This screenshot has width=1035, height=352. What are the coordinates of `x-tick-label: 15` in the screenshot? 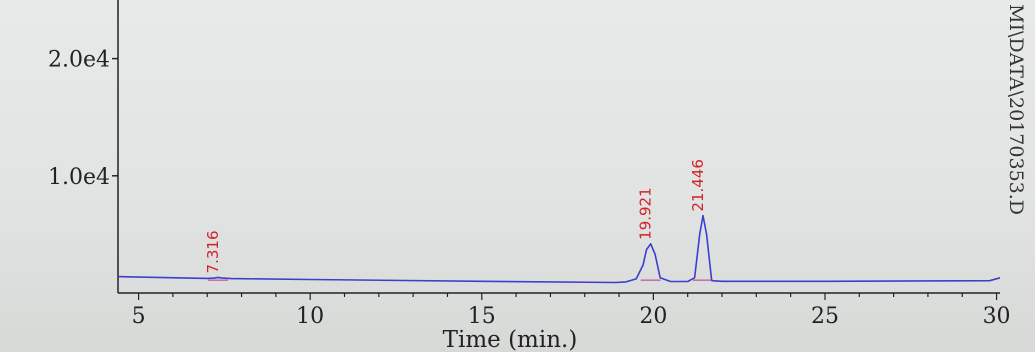 It's located at (482, 316).